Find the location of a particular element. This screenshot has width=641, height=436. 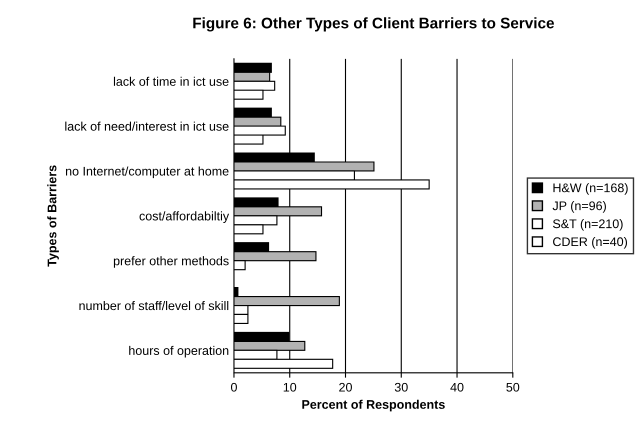

y-axis-title: Types of Barriers is located at coordinates (53, 216).